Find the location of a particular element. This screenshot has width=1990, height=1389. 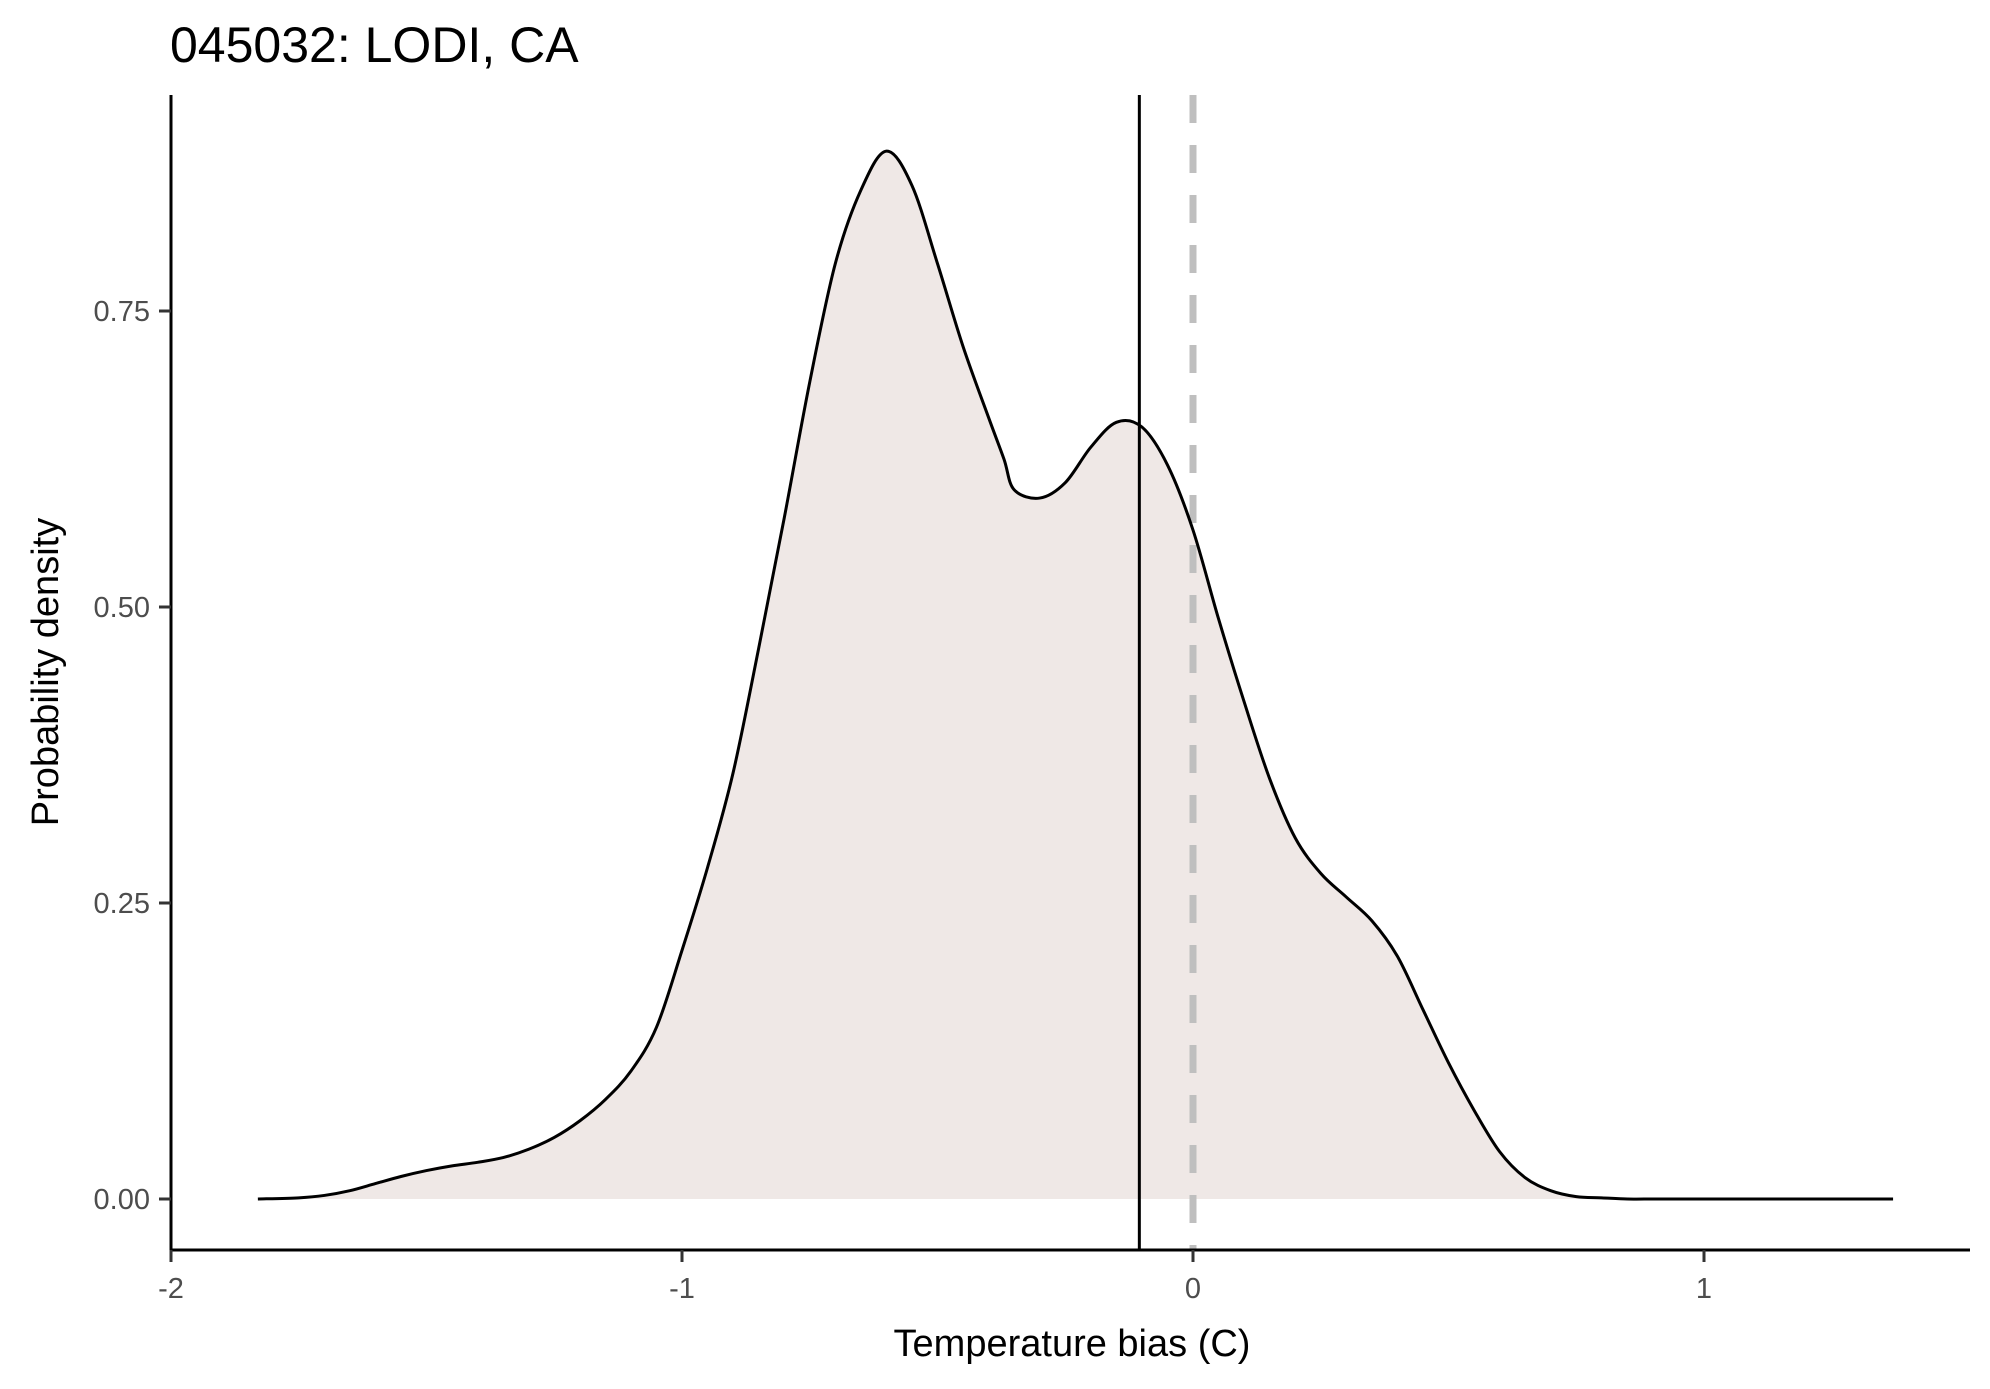

chart-title: 045032: LODI, CA is located at coordinates (374, 45).